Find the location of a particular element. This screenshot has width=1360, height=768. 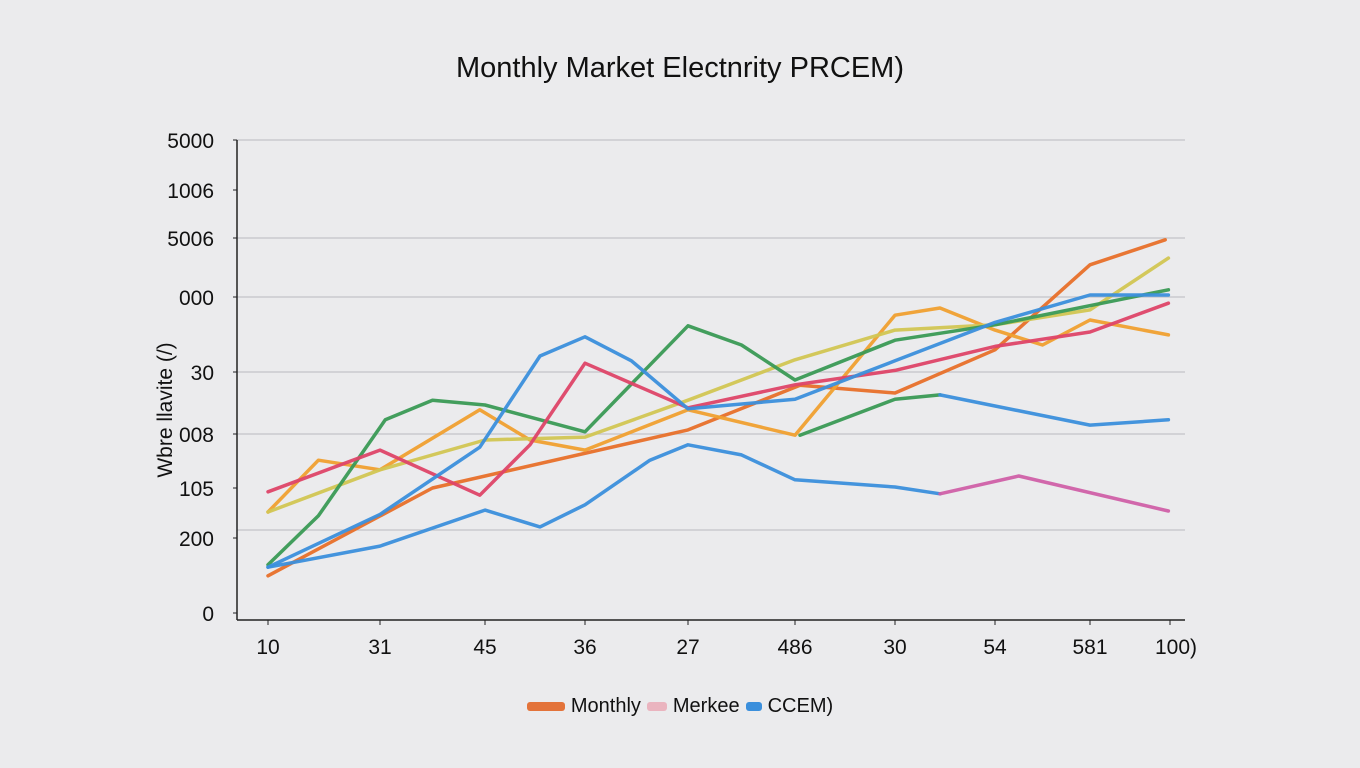

x-tick-label: 45 is located at coordinates (484, 647).